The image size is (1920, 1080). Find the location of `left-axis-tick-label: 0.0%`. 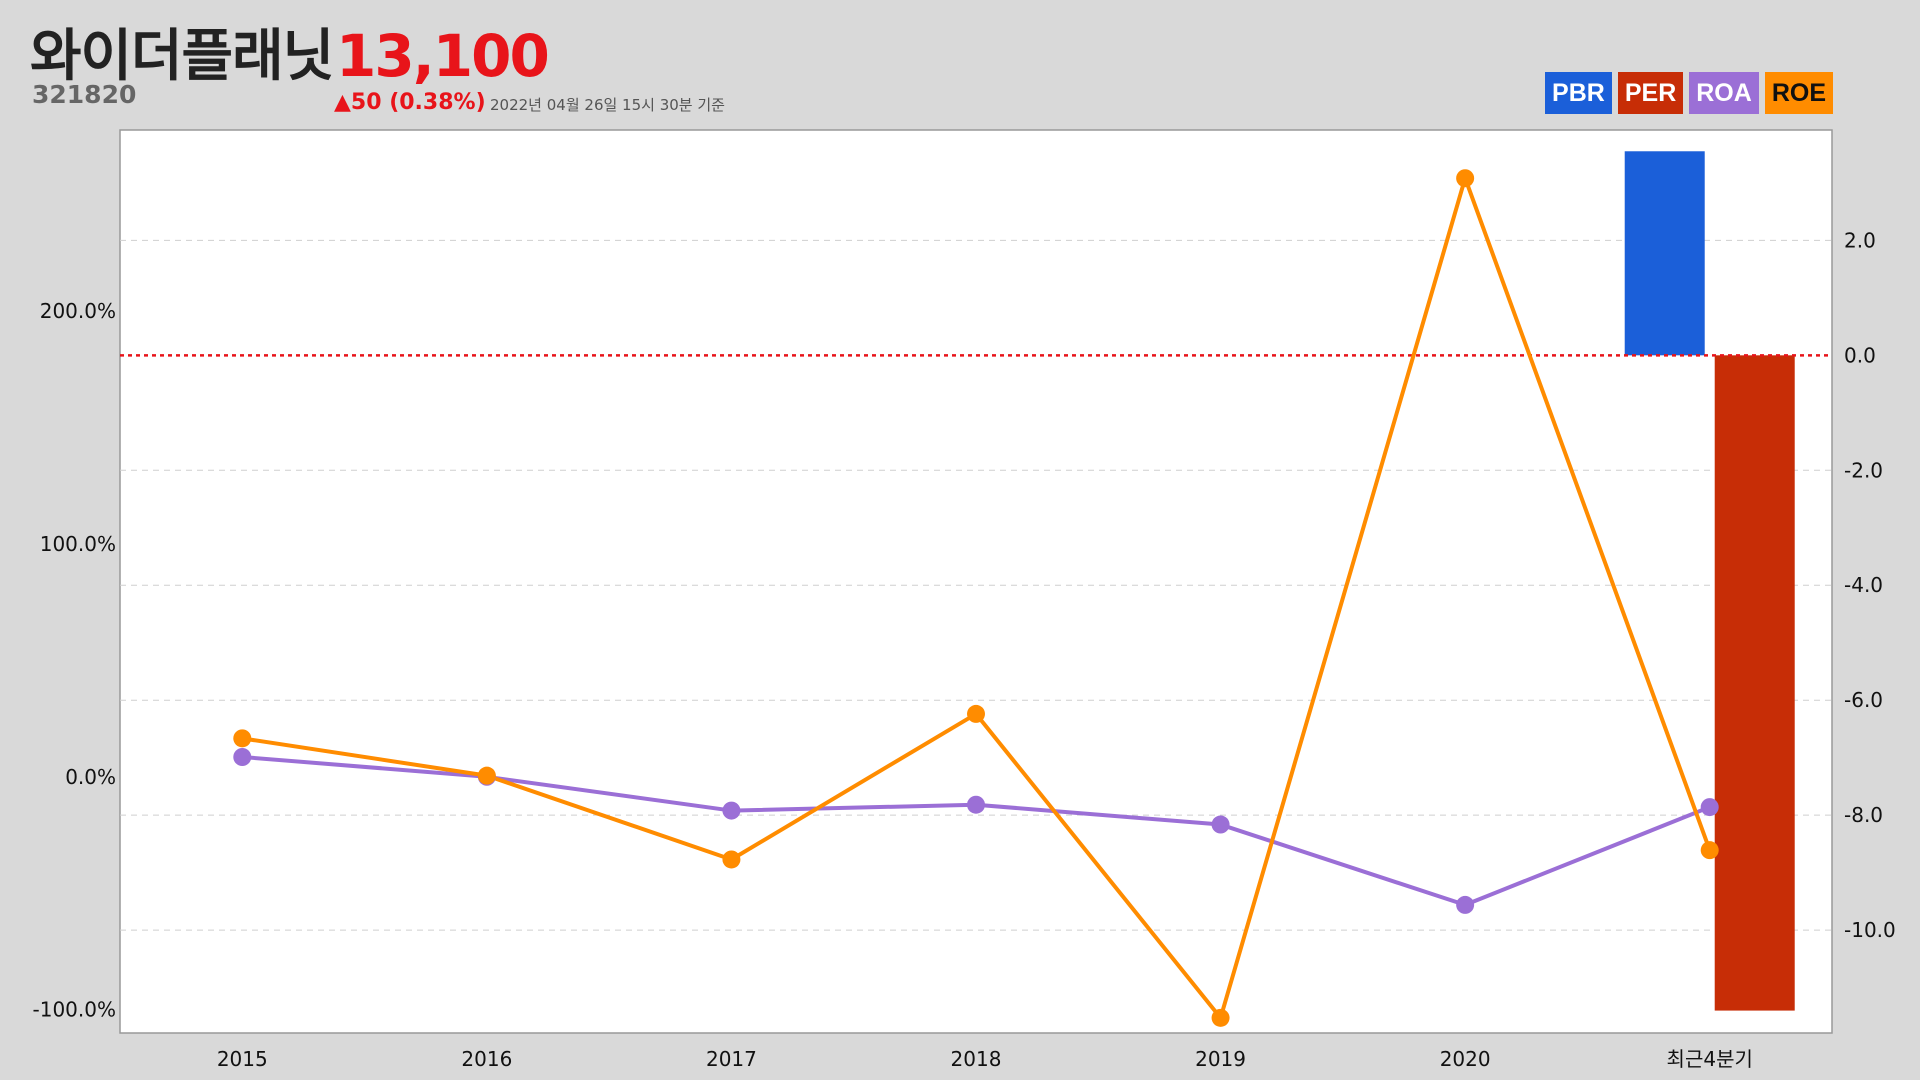

left-axis-tick-label: 0.0% is located at coordinates (90, 777).